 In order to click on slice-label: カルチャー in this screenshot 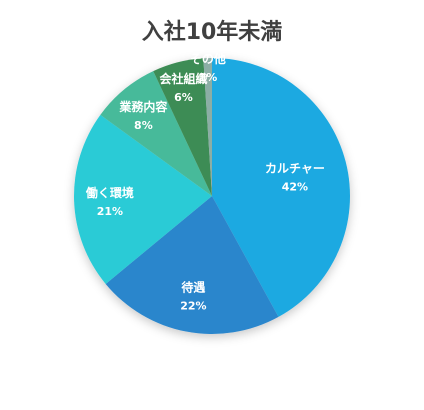, I will do `click(295, 169)`.